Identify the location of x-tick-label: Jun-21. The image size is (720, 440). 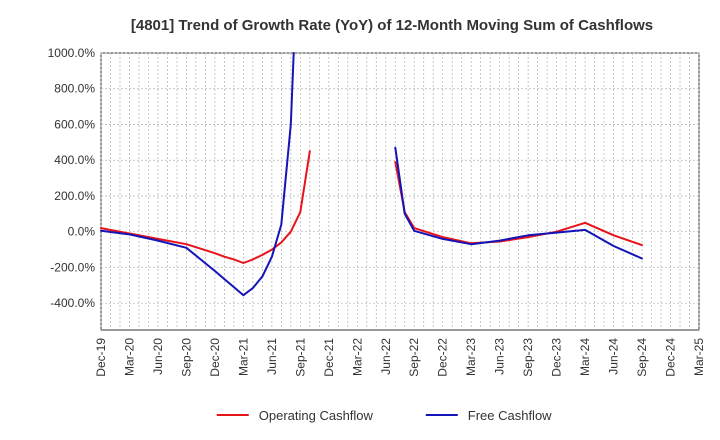
(272, 356).